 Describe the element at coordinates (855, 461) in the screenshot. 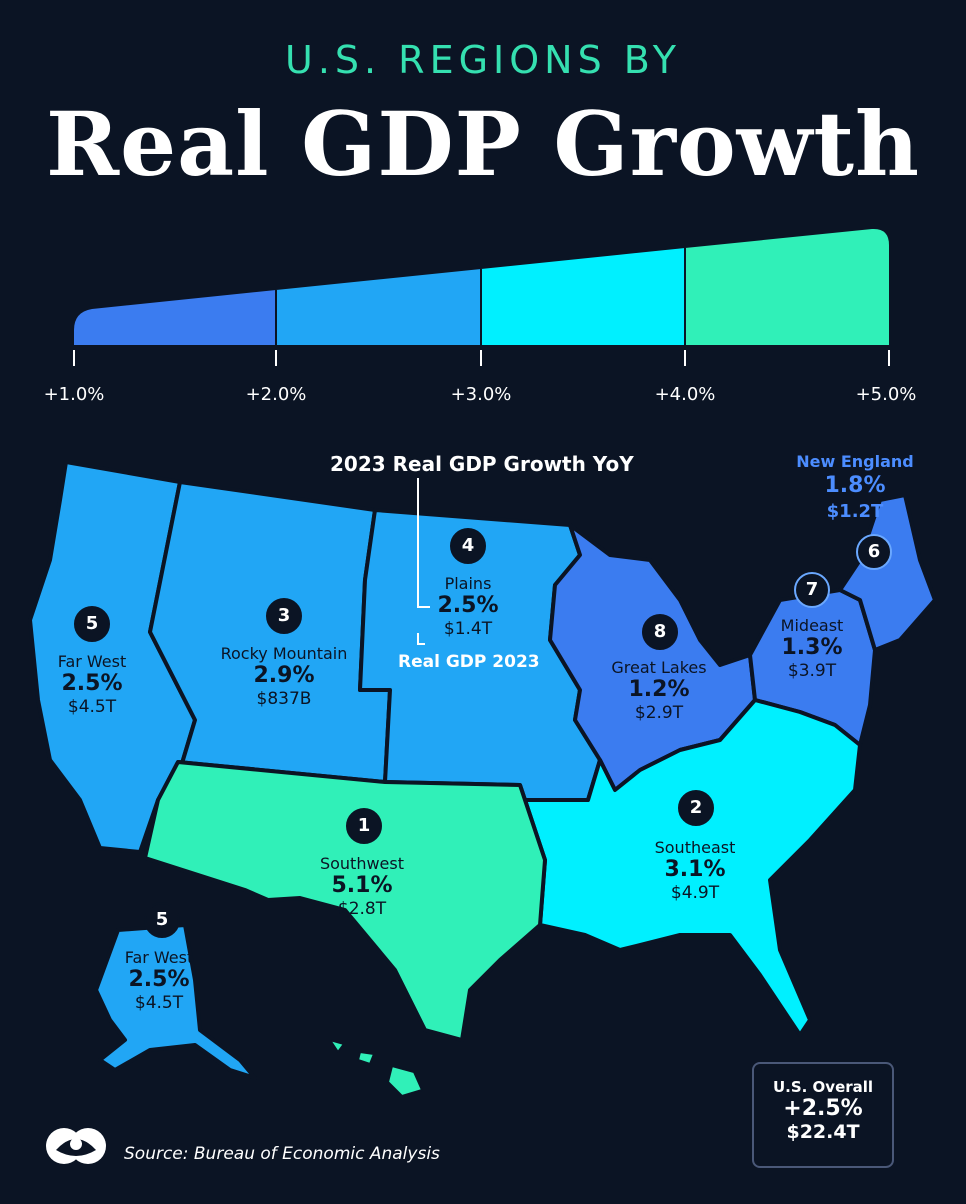

I see `region-name: New England` at that location.